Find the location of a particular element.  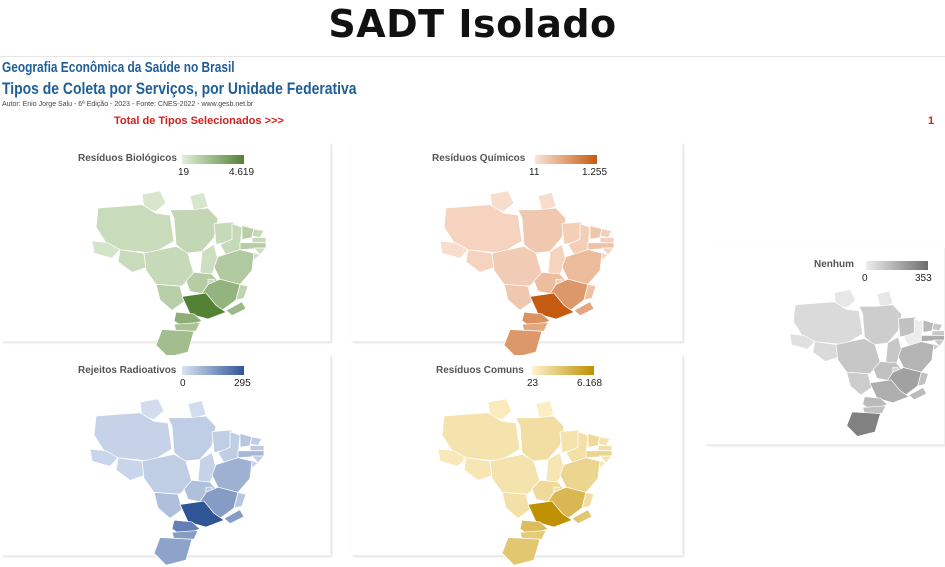

map-panel-residuos-comuns: Resíduos Comuns 23 6.168 is located at coordinates (517, 460).